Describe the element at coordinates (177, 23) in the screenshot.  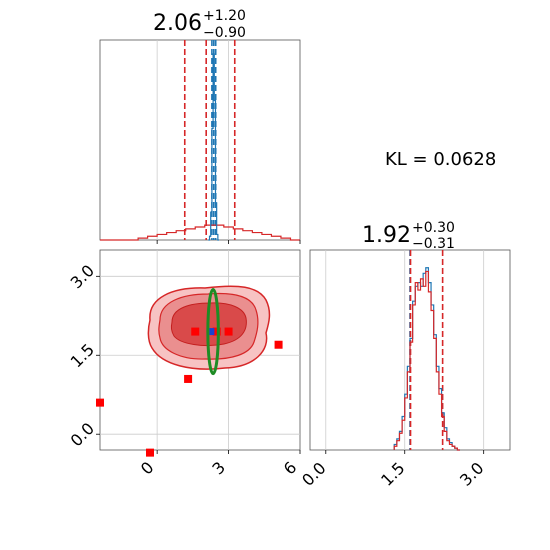
I see `title-value: 2.06` at that location.